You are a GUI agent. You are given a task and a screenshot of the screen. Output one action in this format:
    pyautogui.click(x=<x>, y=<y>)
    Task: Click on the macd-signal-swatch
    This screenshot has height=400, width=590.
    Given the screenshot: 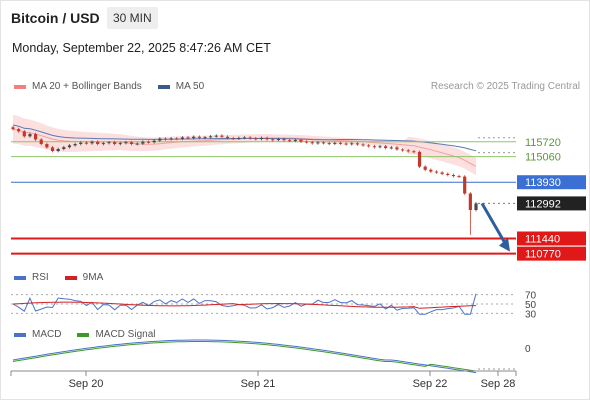 What is the action you would take?
    pyautogui.click(x=83, y=334)
    